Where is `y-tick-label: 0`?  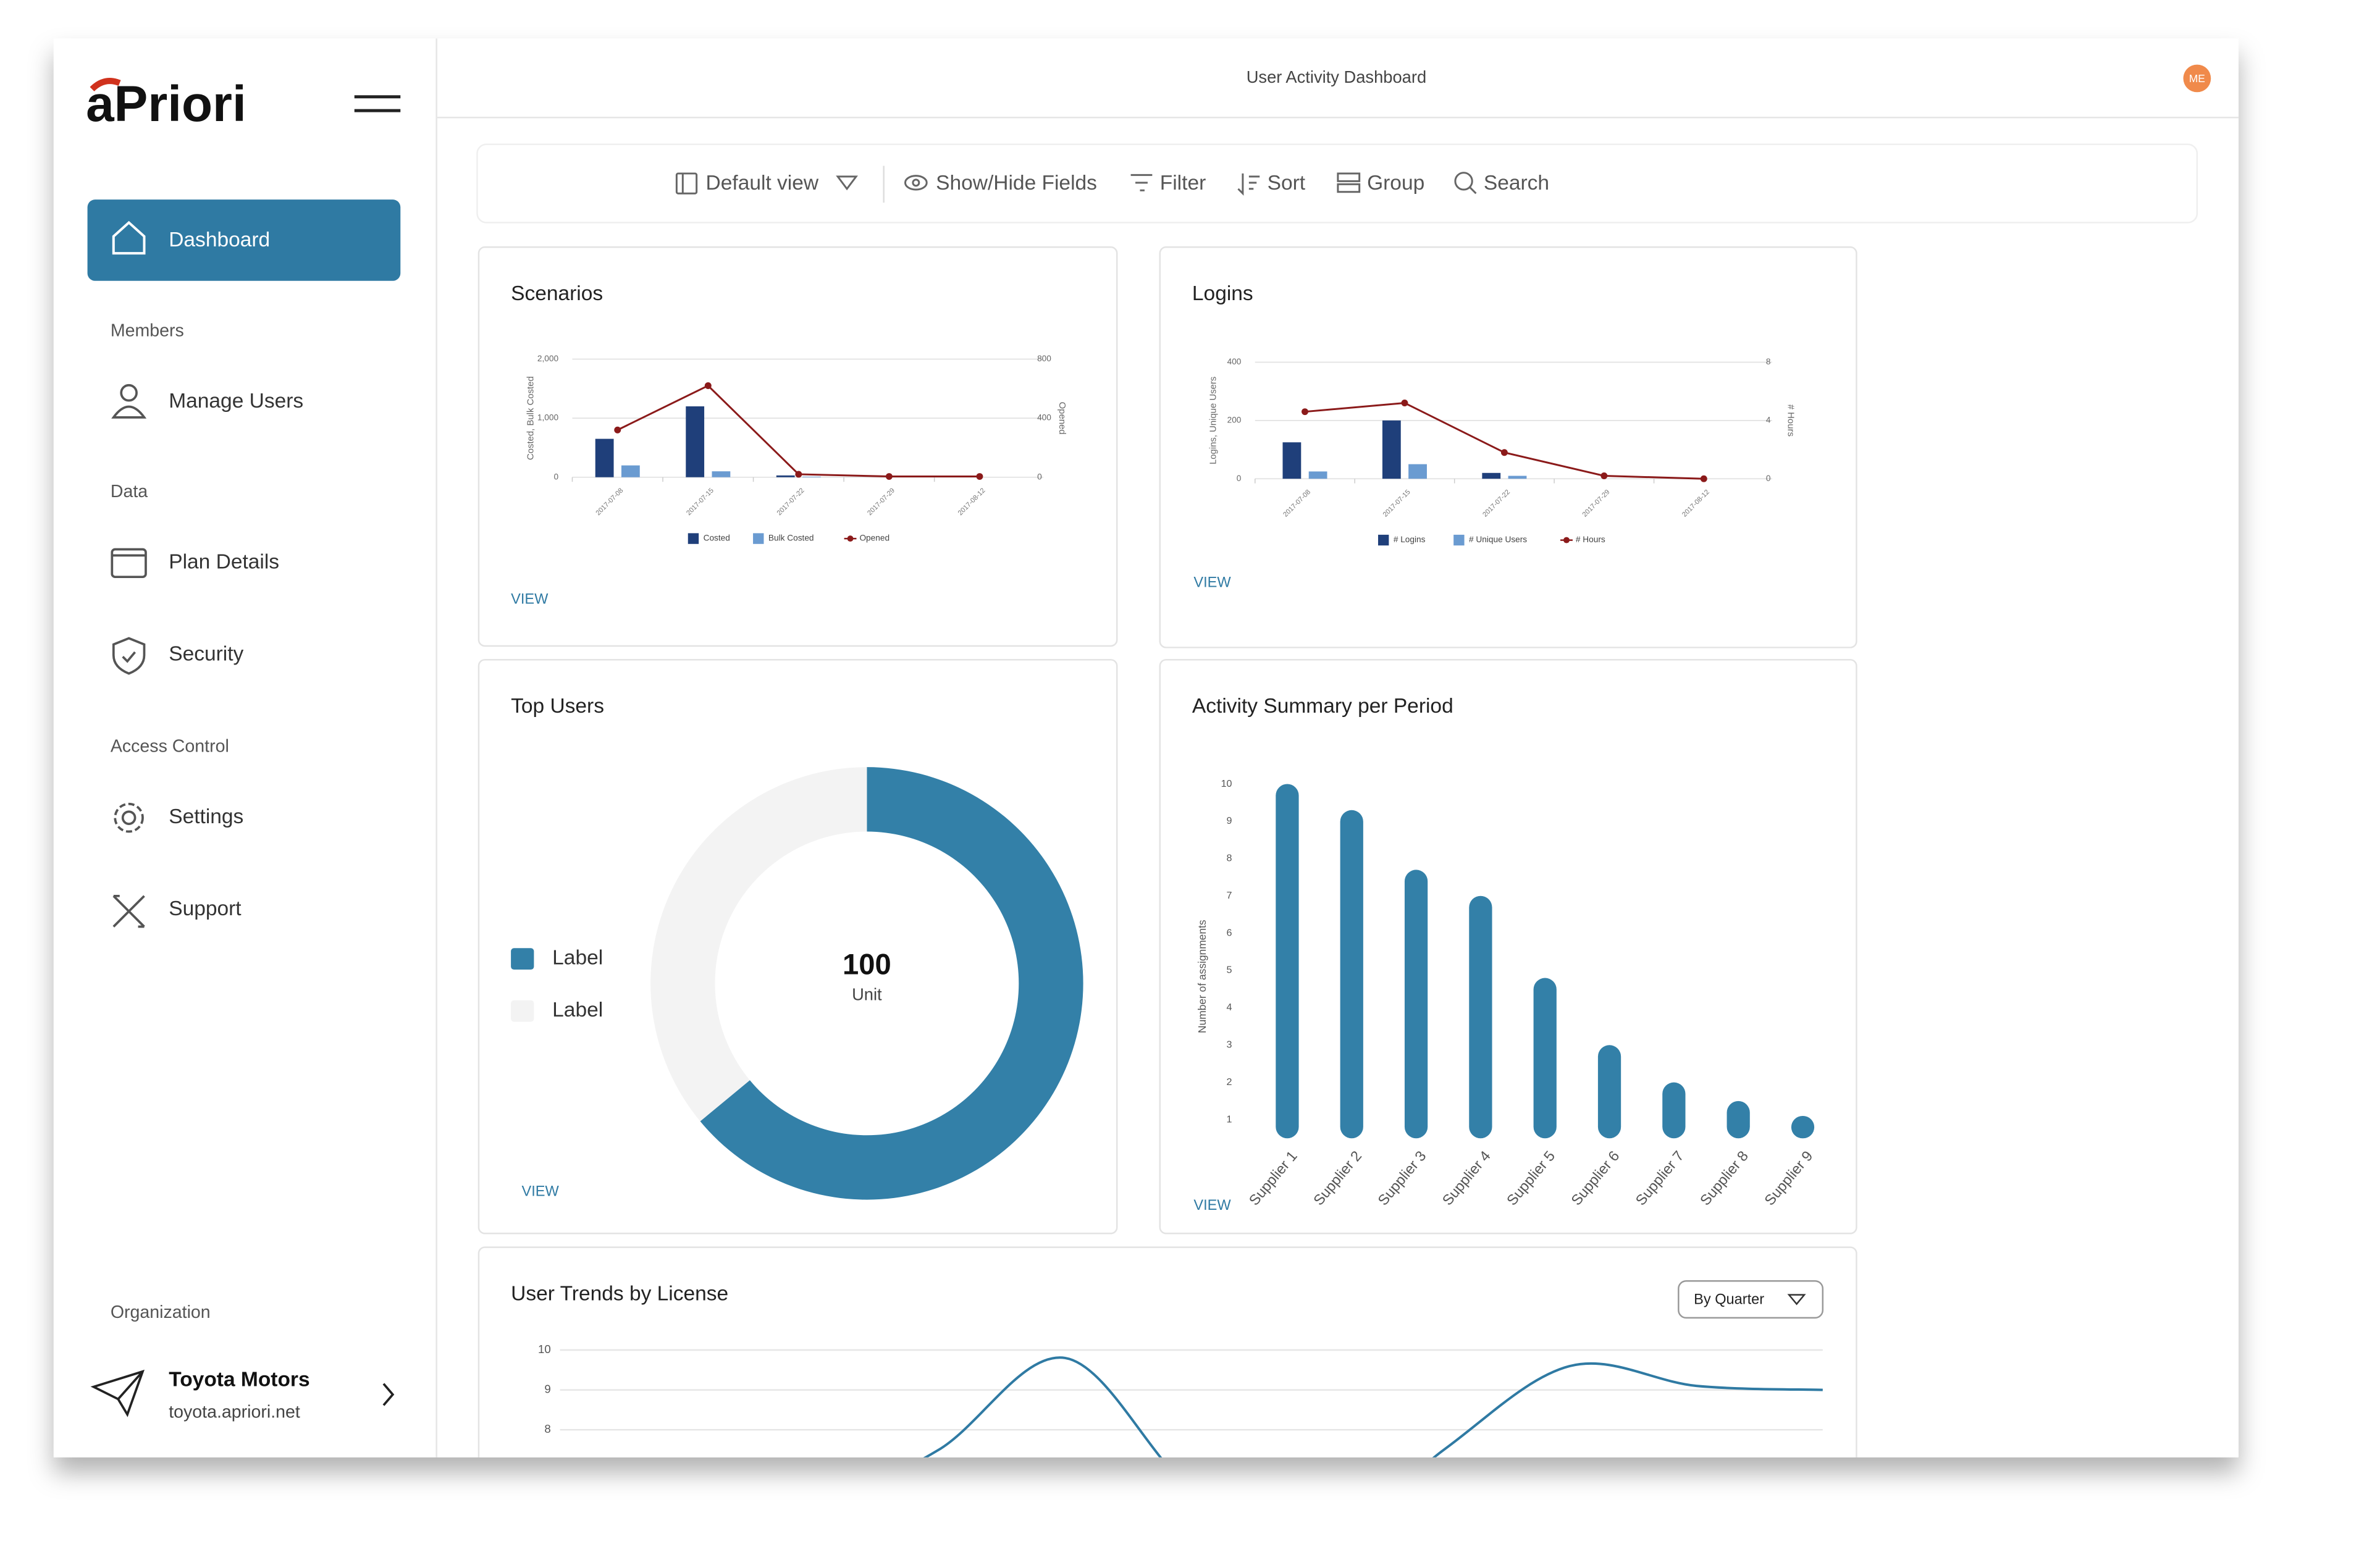
y-tick-label: 0 is located at coordinates (1239, 479).